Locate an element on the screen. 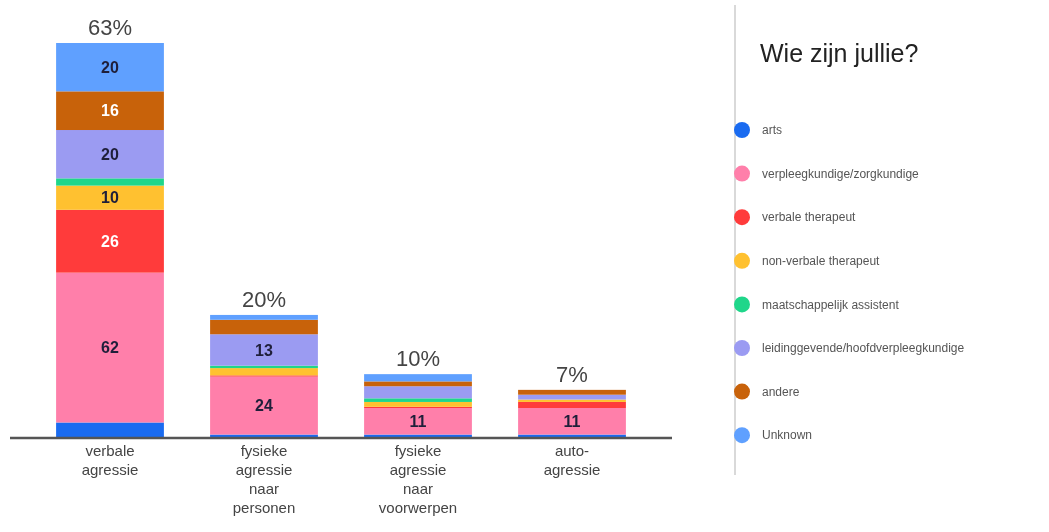 This screenshot has width=1049, height=532. legend-title: Wie zijn jullie? is located at coordinates (839, 53).